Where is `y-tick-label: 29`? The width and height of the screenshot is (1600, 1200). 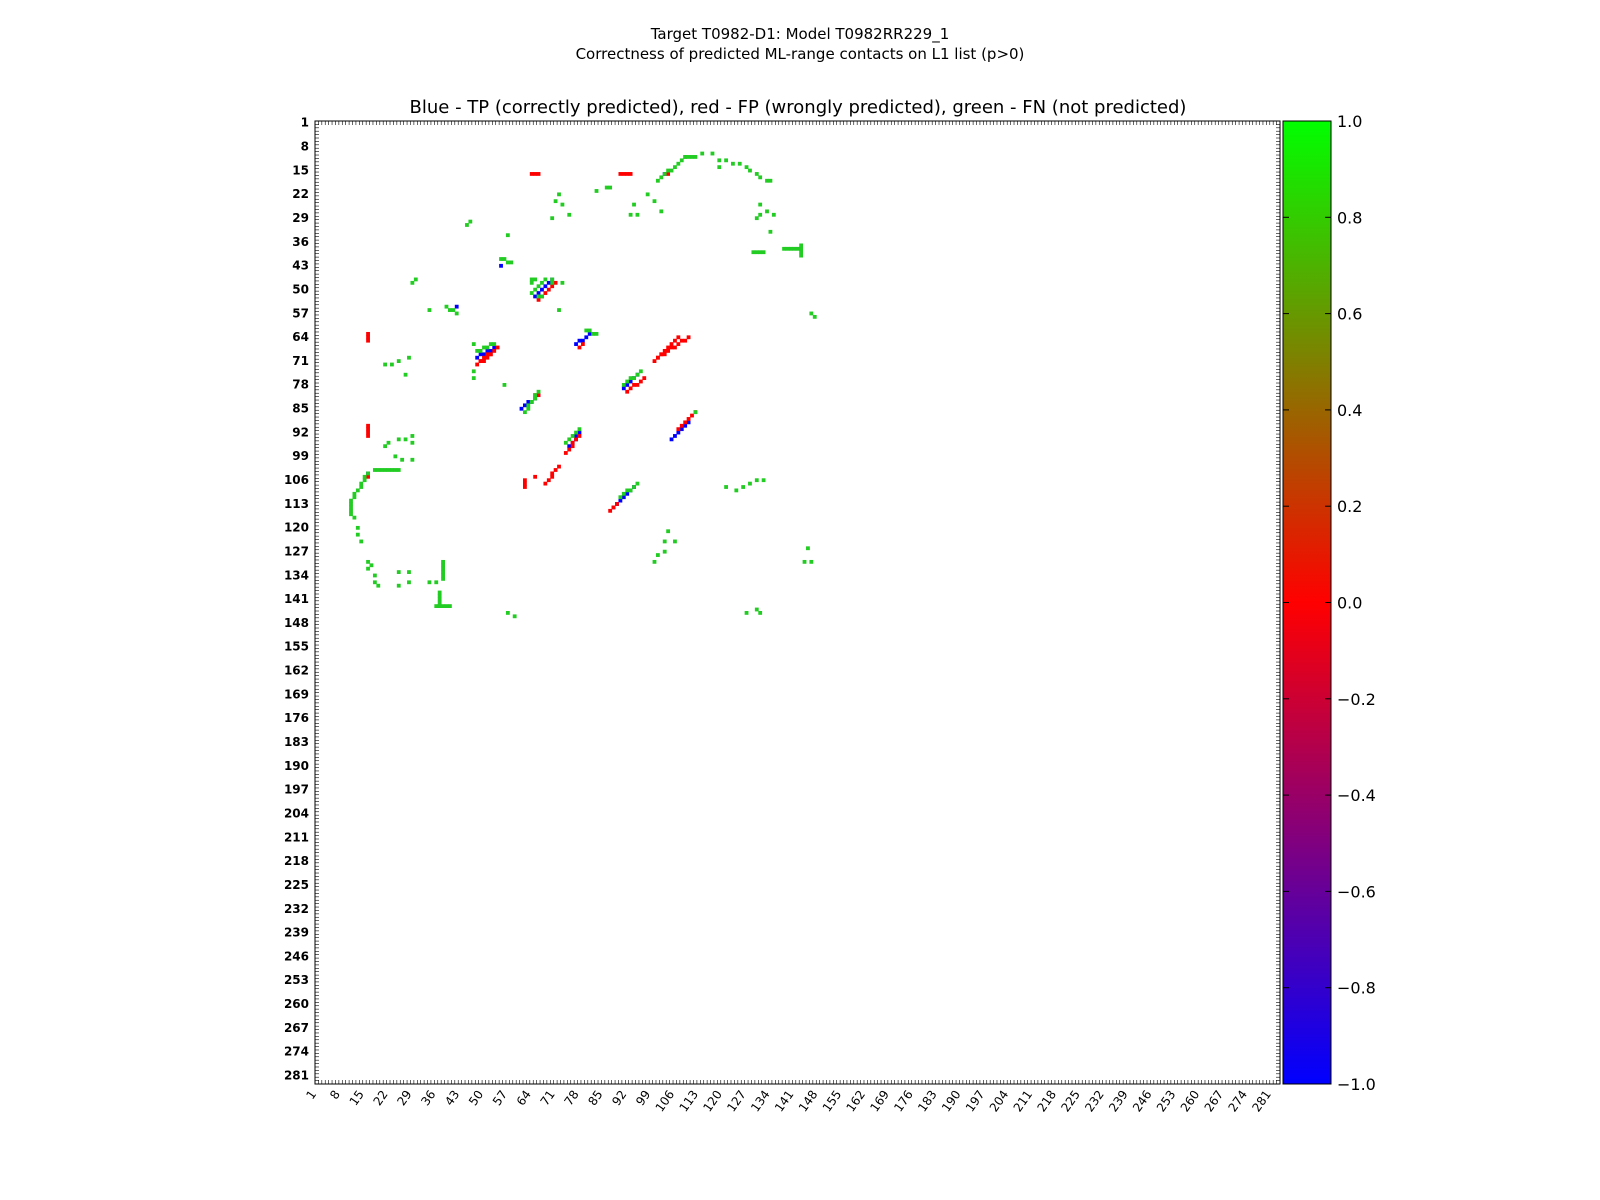
y-tick-label: 29 is located at coordinates (300, 218).